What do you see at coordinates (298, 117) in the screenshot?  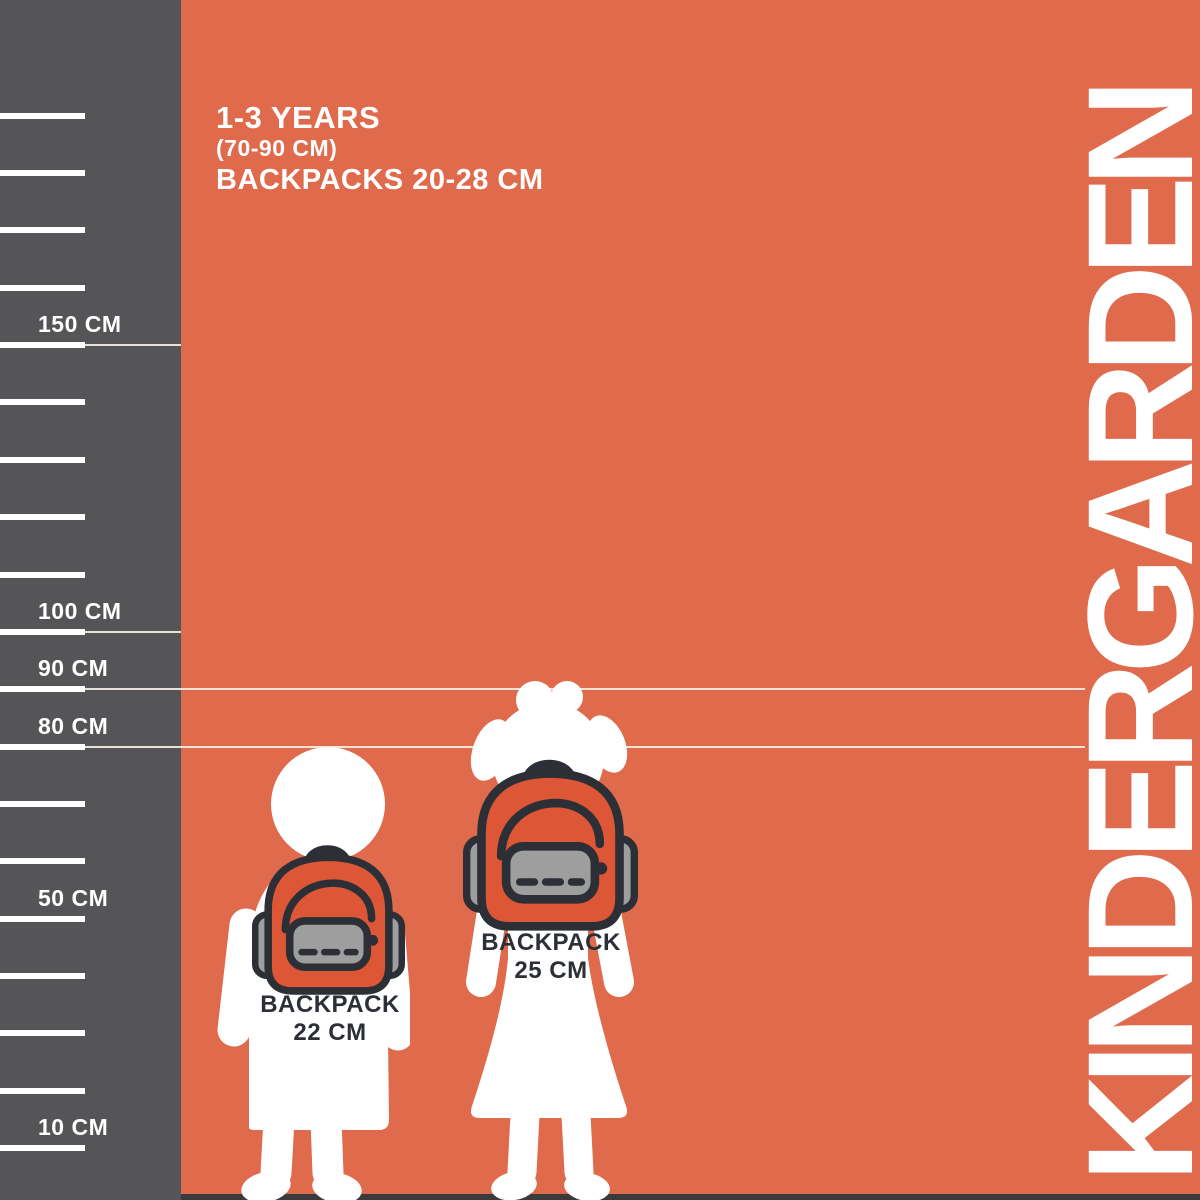 I see `age-range-text: 1-3 YEARS` at bounding box center [298, 117].